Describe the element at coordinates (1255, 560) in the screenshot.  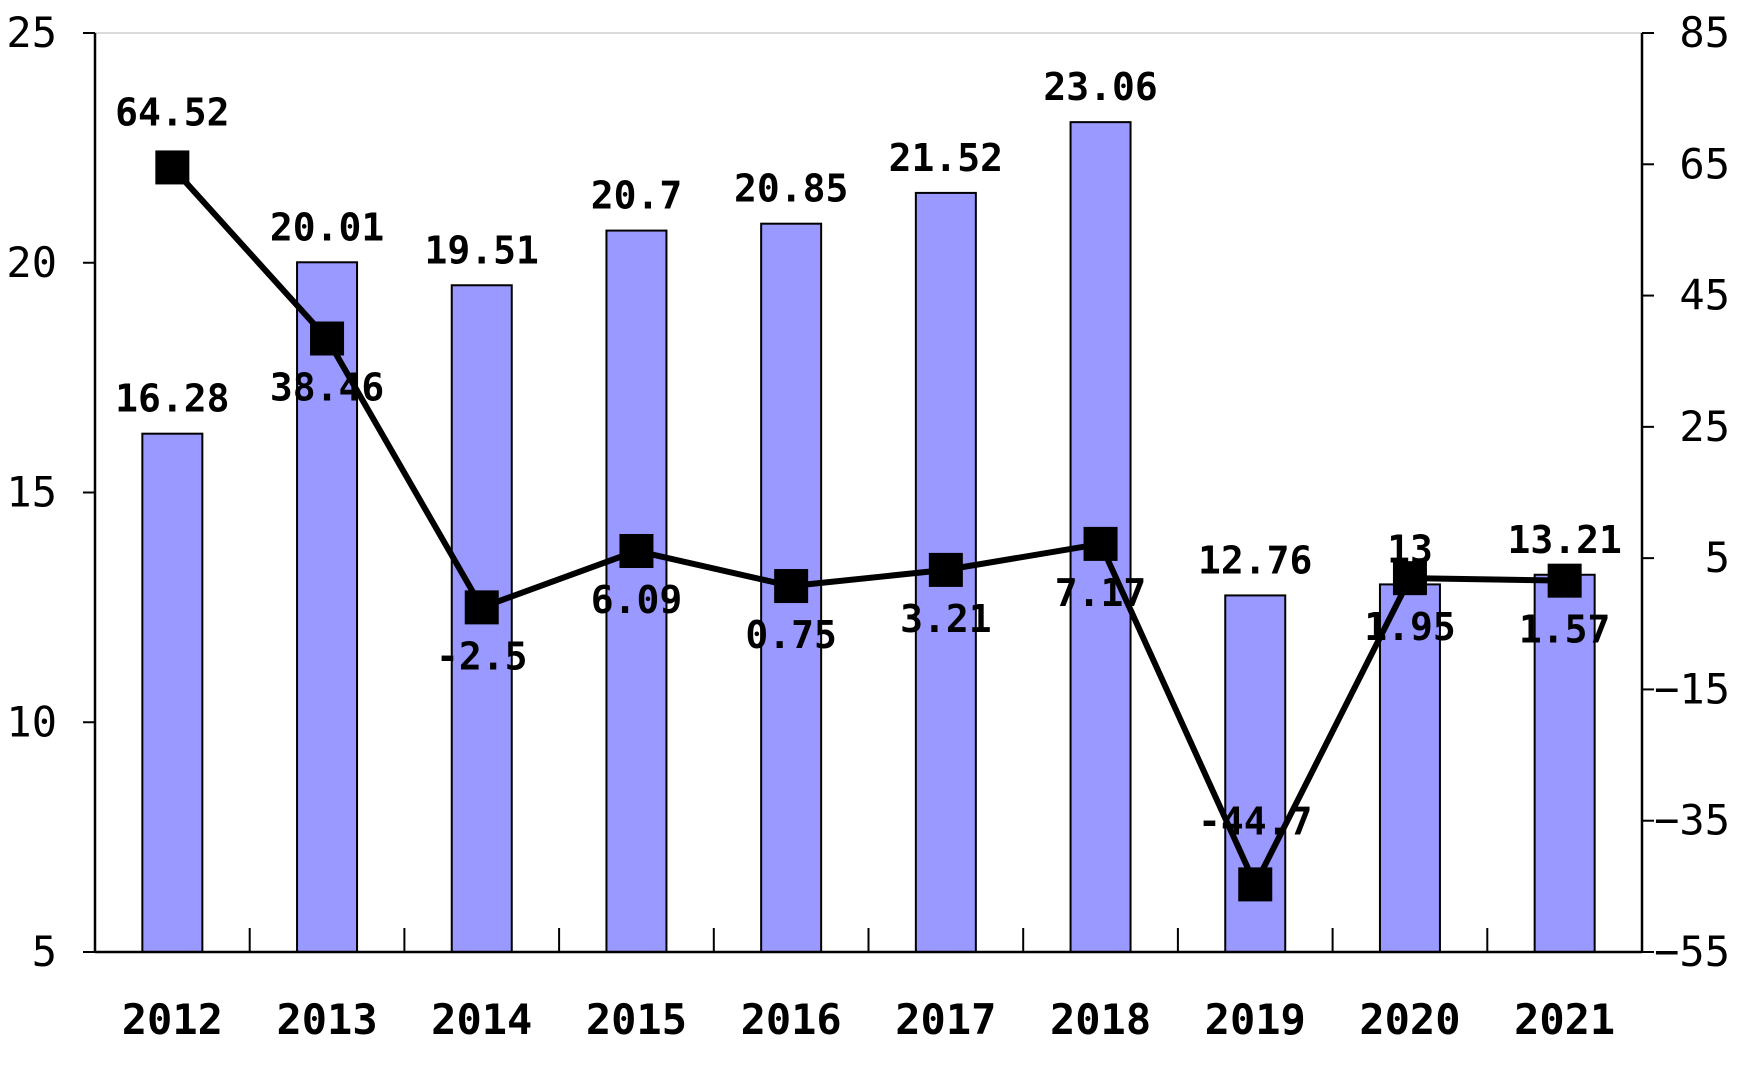
I see `bar-label-2019: 12.76` at that location.